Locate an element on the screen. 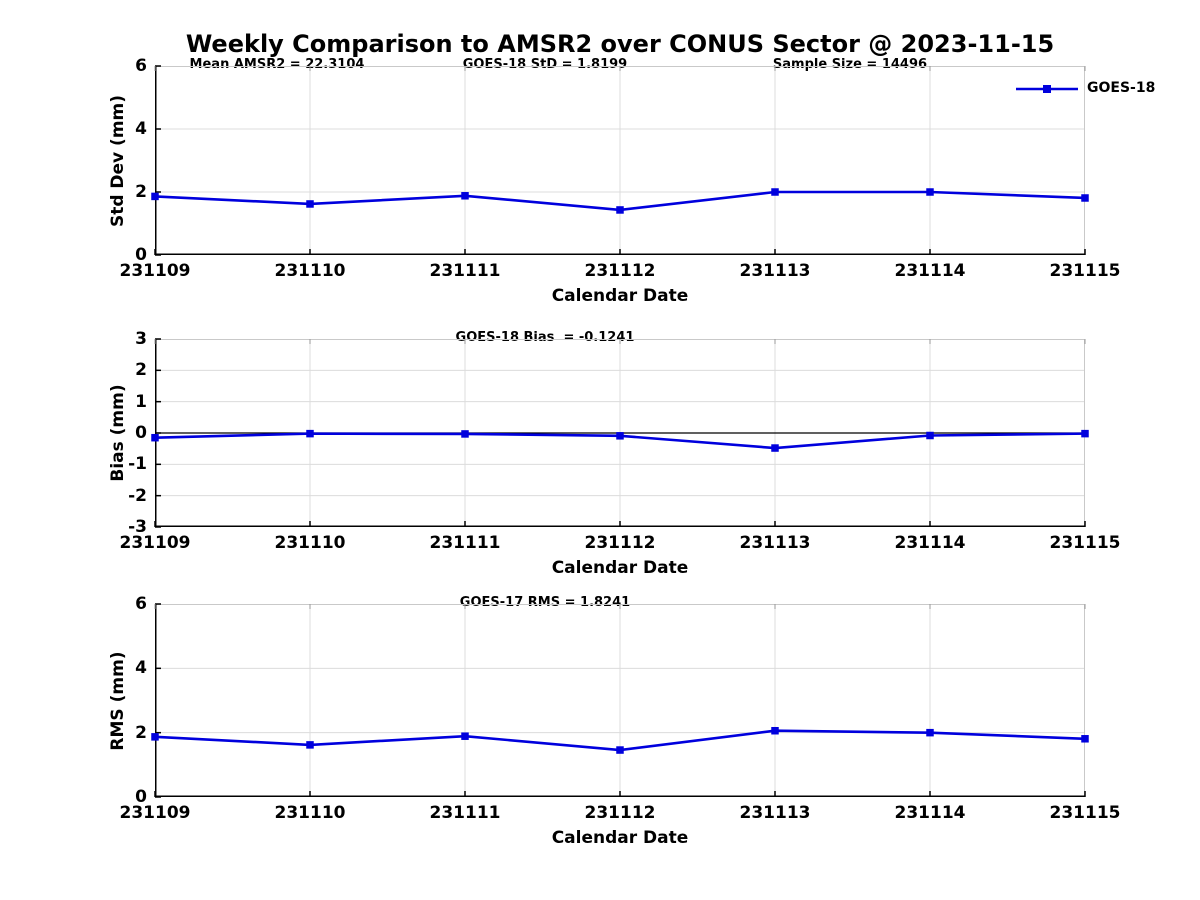  annotation: GOES-18 Bias = -0.1241 is located at coordinates (545, 337).